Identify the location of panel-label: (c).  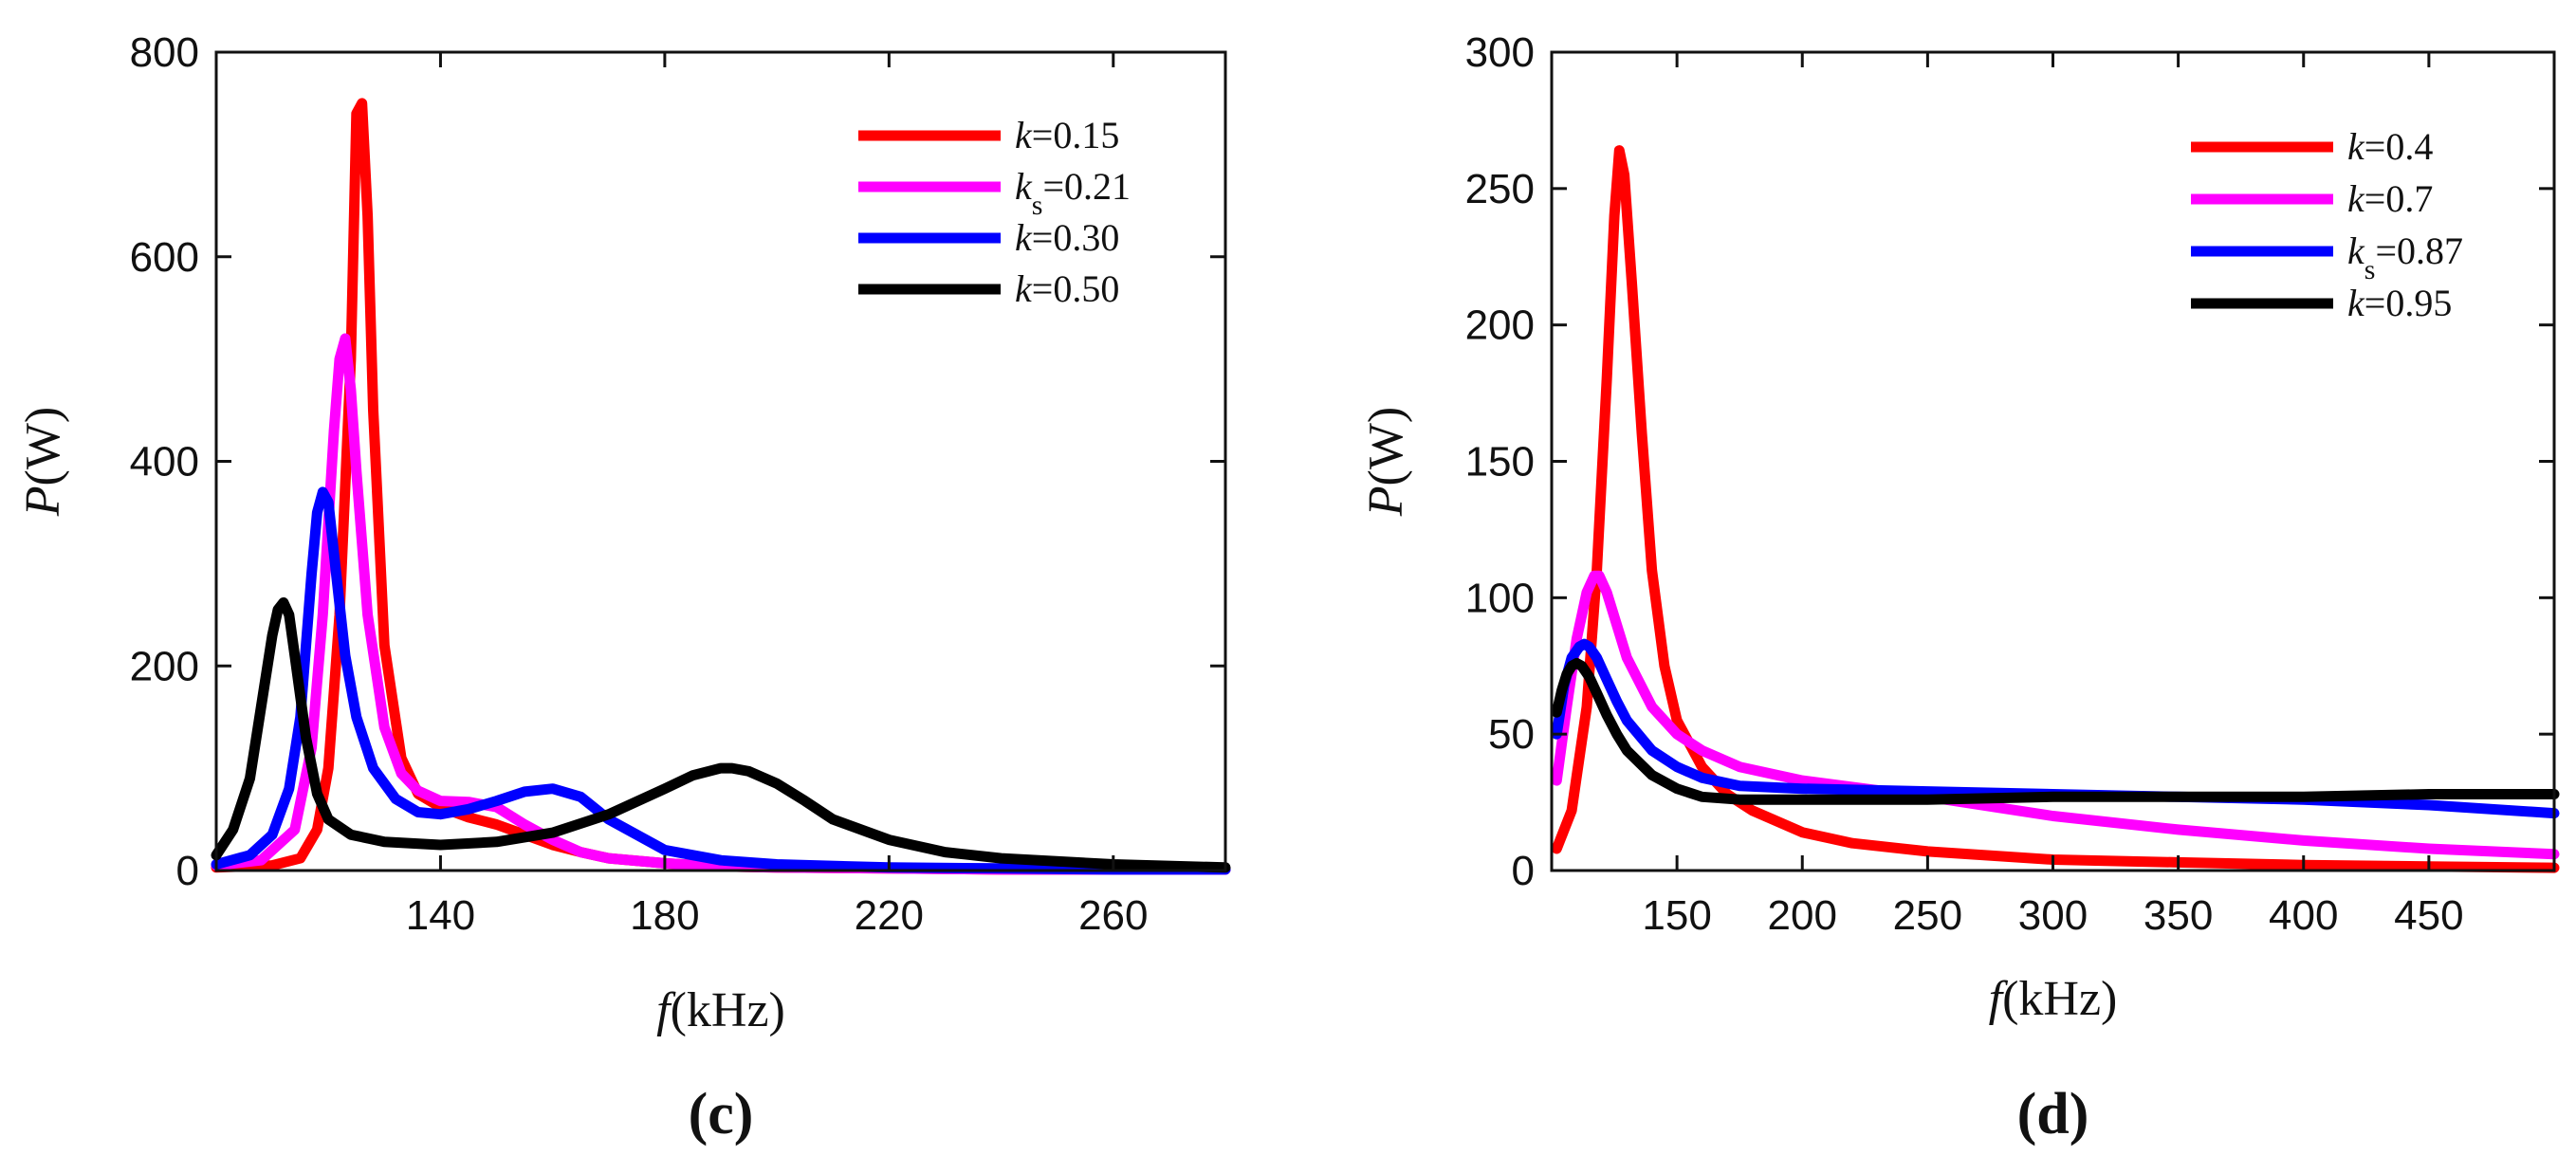
(721, 1114).